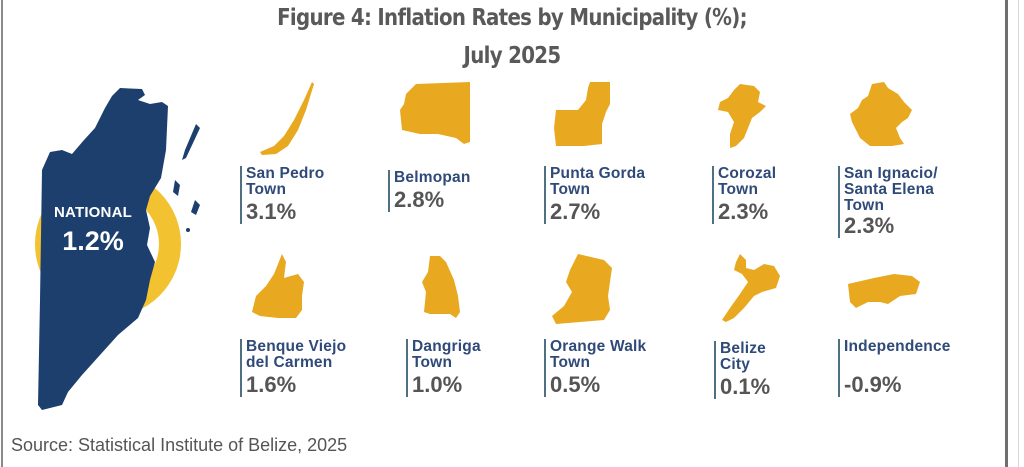 The image size is (1024, 467). Describe the element at coordinates (897, 346) in the screenshot. I see `municipality-name: Independence` at that location.